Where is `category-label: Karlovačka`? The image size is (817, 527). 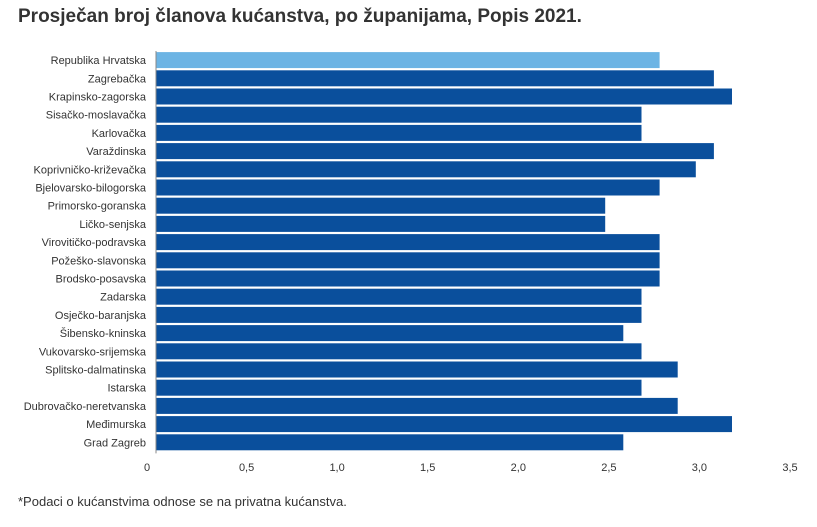 category-label: Karlovačka is located at coordinates (119, 134).